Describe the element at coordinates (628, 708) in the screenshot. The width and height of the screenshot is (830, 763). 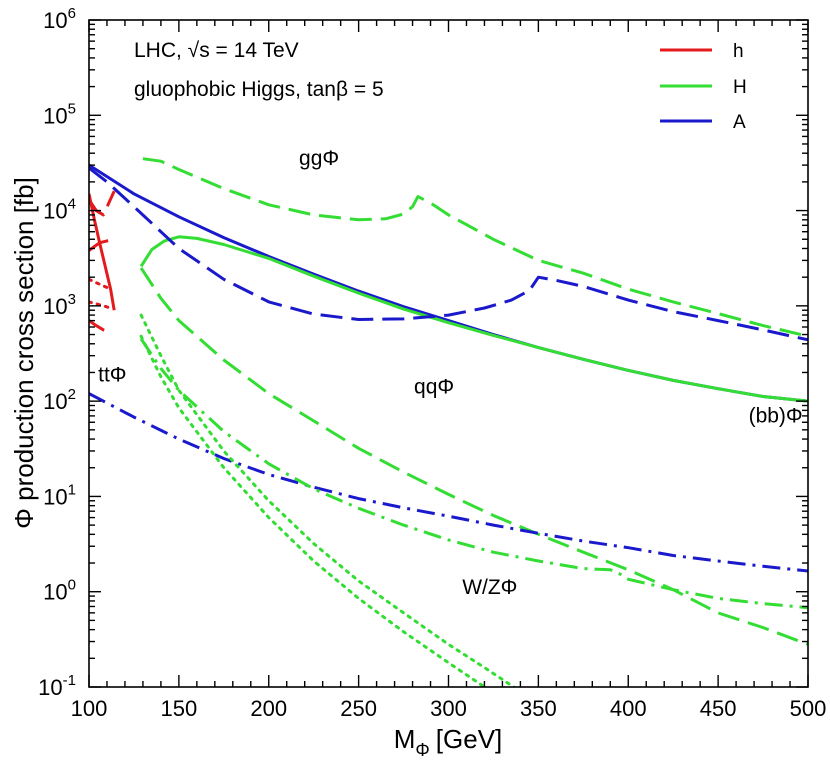
I see `x-tick-label: 400` at that location.